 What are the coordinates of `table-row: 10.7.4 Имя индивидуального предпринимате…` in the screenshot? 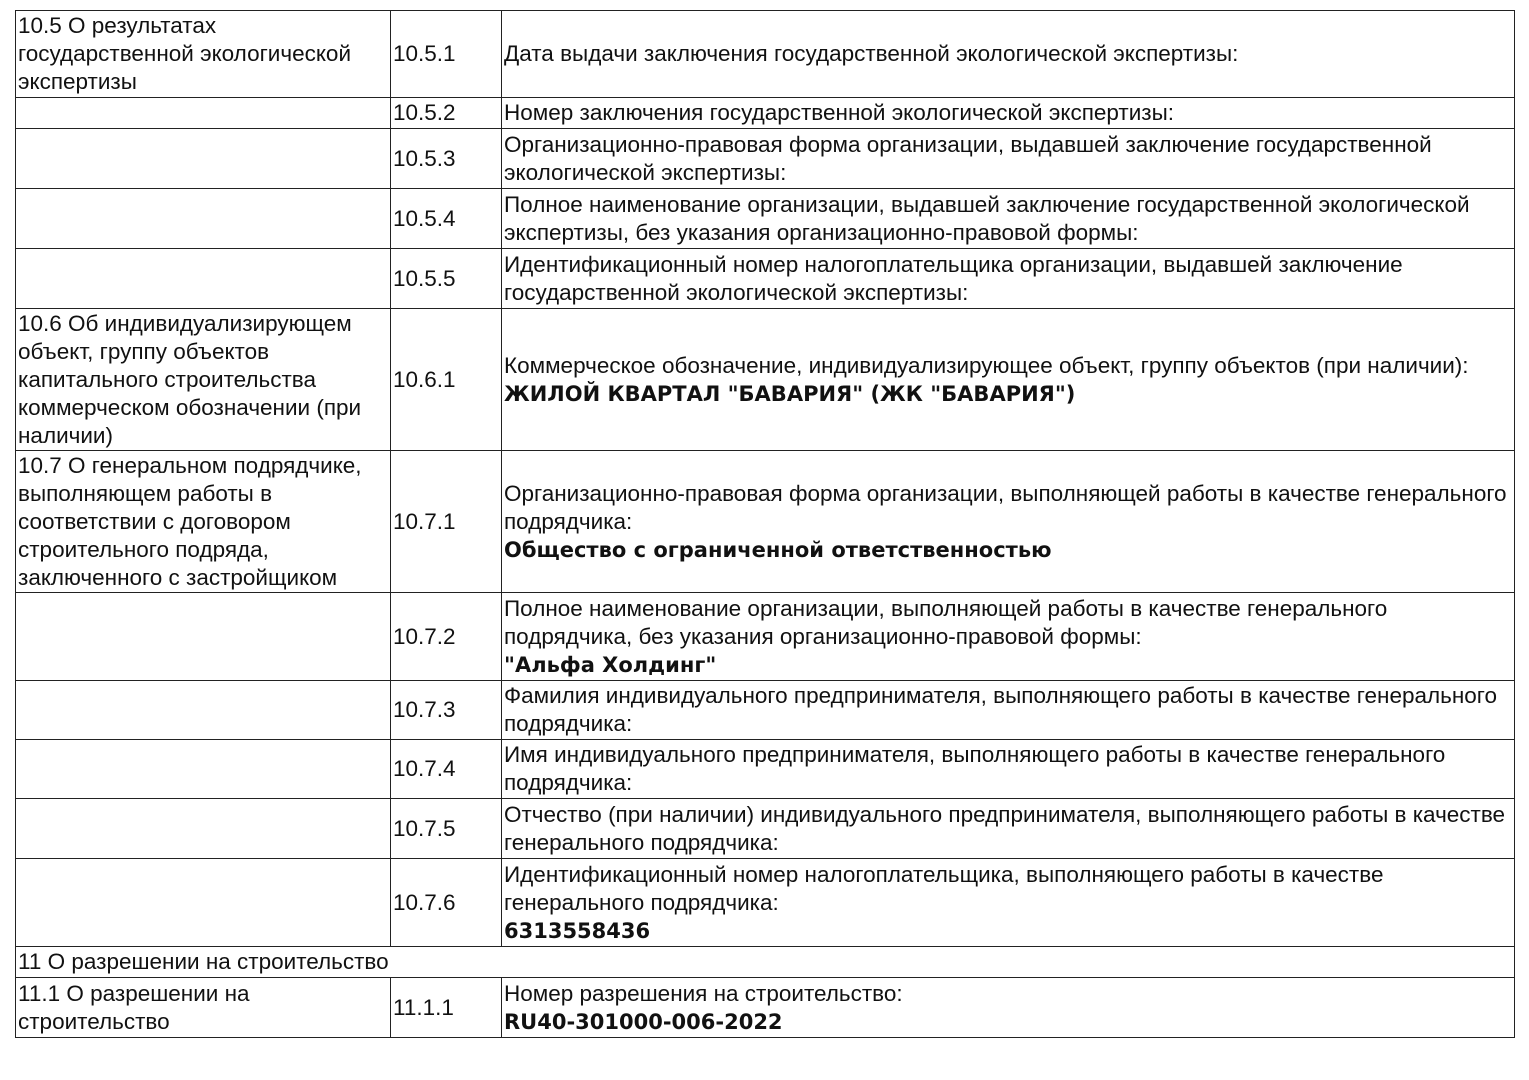 It's located at (765, 769).